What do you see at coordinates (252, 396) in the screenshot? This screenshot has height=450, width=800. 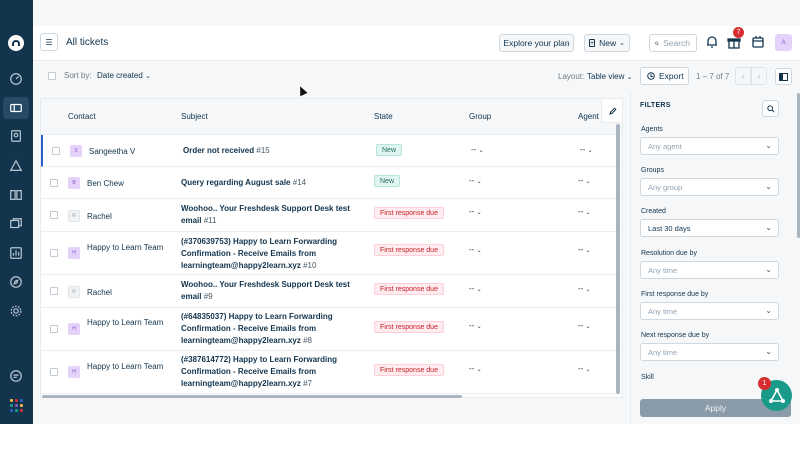 I see `horizontal-scrollbar` at bounding box center [252, 396].